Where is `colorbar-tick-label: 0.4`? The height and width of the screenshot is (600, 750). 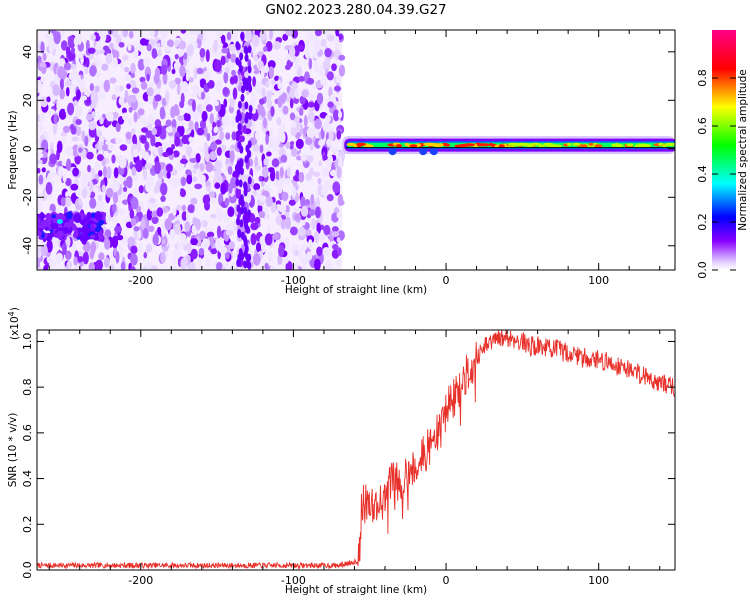
colorbar-tick-label: 0.4 is located at coordinates (702, 174).